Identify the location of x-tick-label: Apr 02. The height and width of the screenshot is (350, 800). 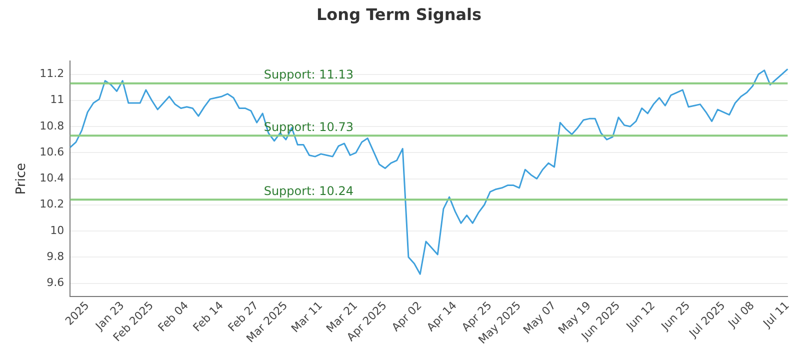
(406, 316).